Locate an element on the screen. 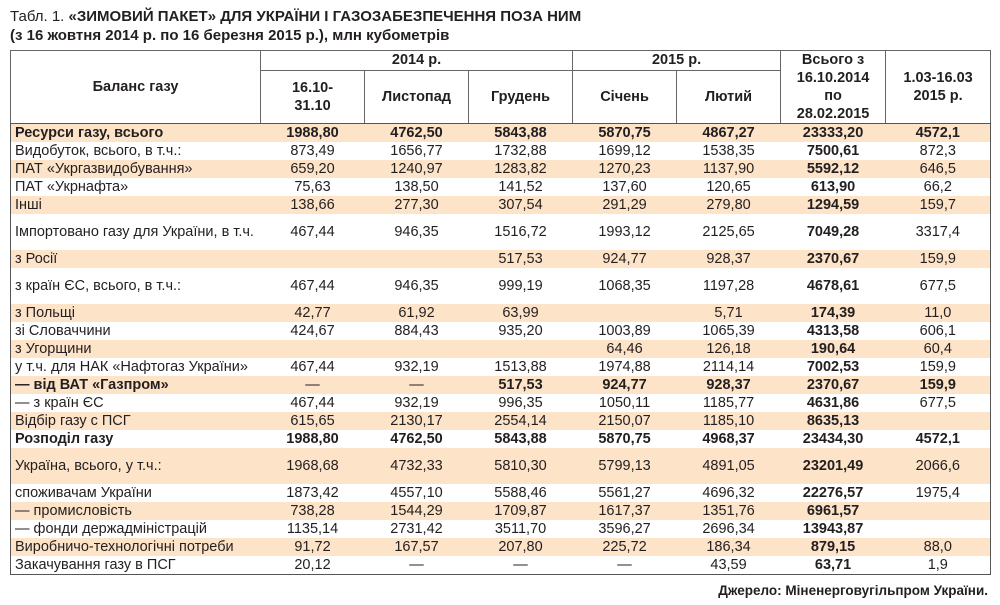 This screenshot has height=605, width=1000. cell-value: 1185,10 is located at coordinates (728, 421).